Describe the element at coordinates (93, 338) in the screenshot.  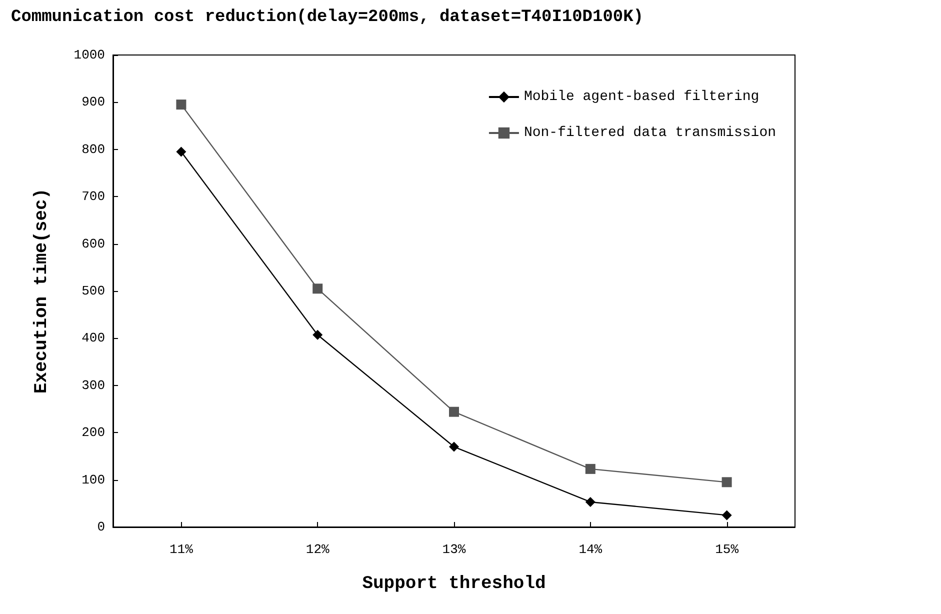
I see `y-tick-label: 400` at that location.